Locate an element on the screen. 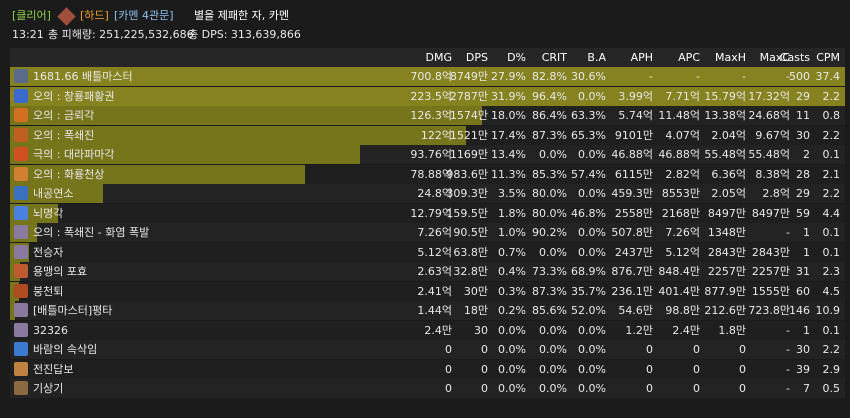 The height and width of the screenshot is (418, 850). stat-cell: 37.4 is located at coordinates (828, 76).